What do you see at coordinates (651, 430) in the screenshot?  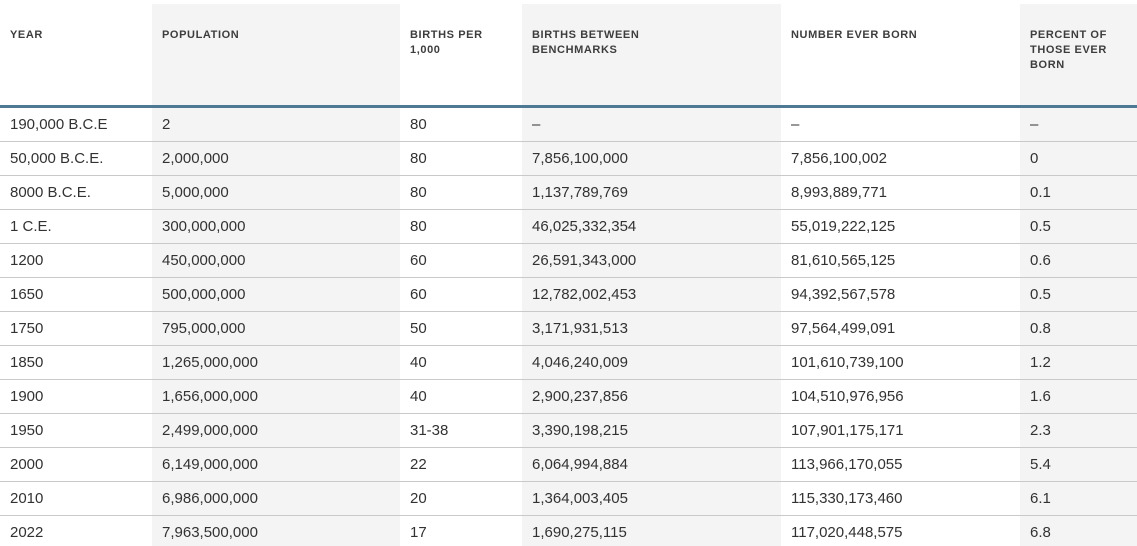 I see `cell-births-between-benchmarks: 3,390,198,215` at bounding box center [651, 430].